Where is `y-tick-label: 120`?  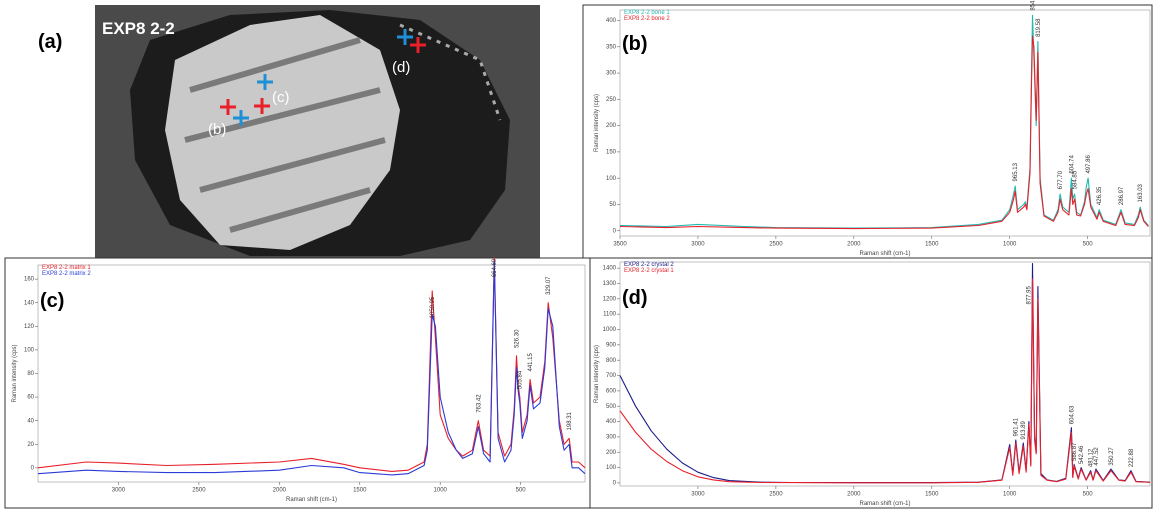
y-tick-label: 120 is located at coordinates (29, 327).